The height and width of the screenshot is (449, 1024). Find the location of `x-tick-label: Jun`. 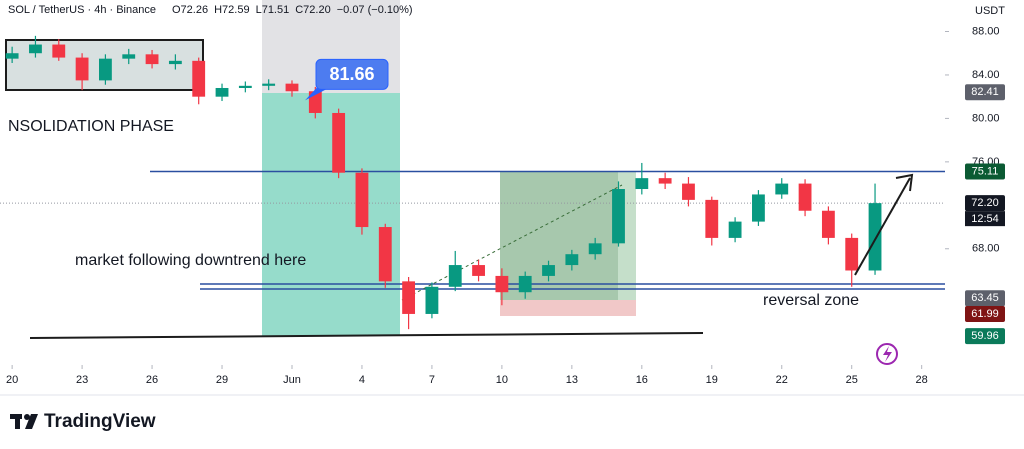

x-tick-label: Jun is located at coordinates (292, 380).